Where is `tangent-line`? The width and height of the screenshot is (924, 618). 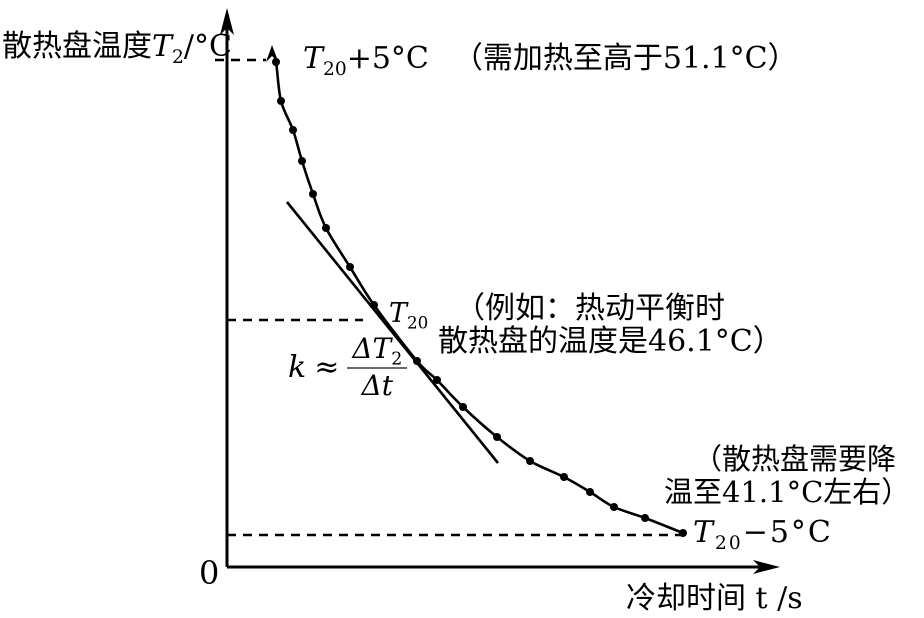
tangent-line is located at coordinates (392, 332).